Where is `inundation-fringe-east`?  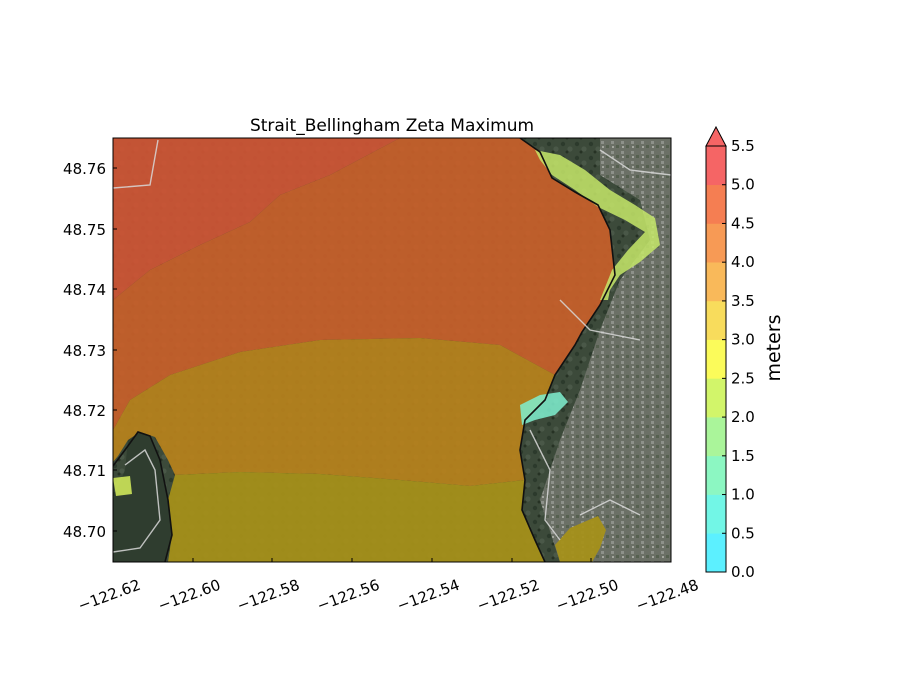 inundation-fringe-east is located at coordinates (544, 408).